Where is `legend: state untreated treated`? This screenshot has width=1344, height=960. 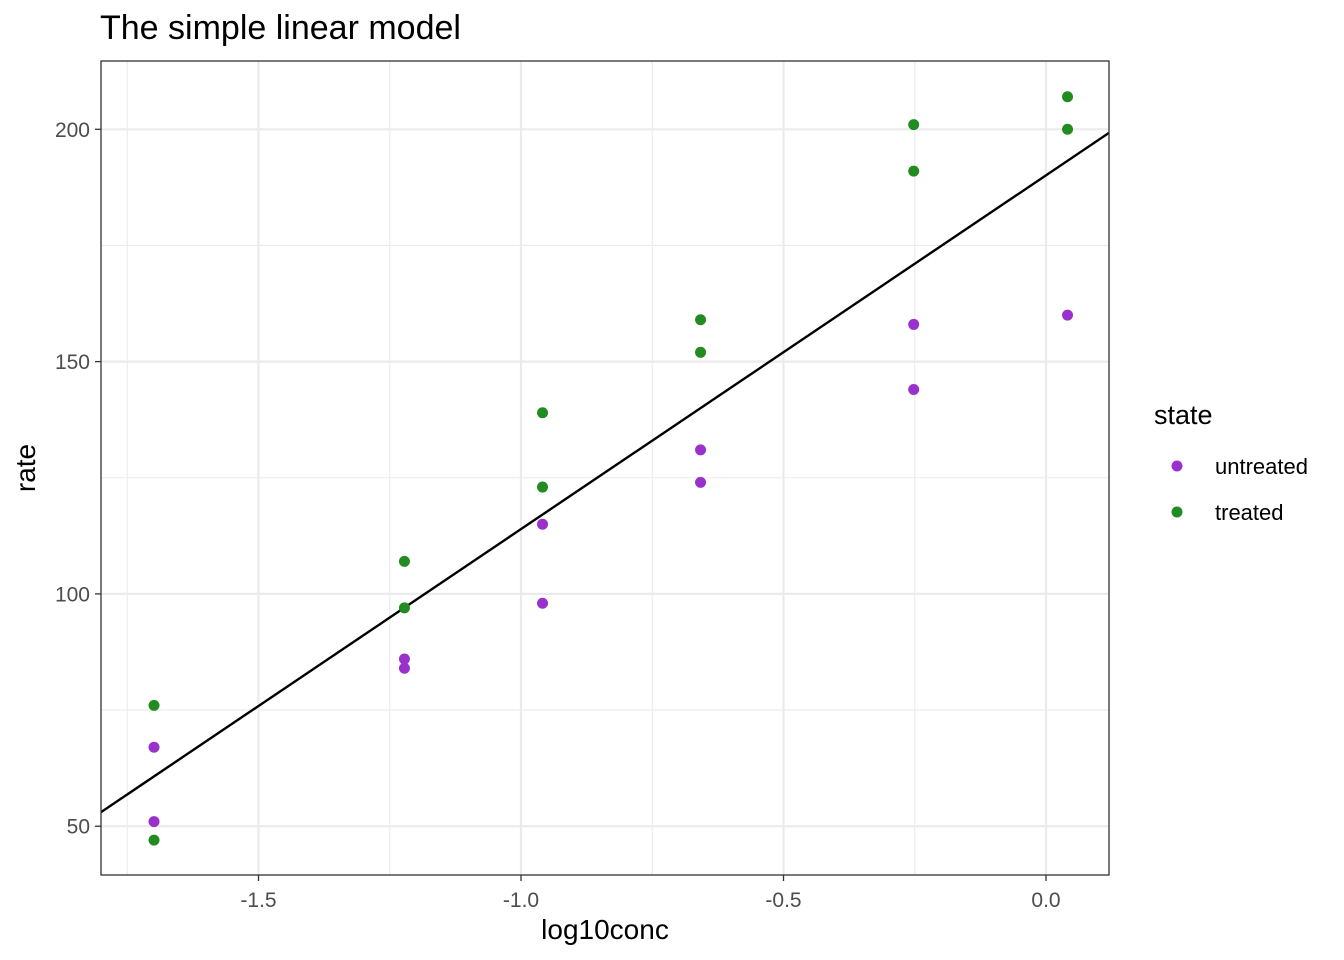
legend: state untreated treated is located at coordinates (1231, 462).